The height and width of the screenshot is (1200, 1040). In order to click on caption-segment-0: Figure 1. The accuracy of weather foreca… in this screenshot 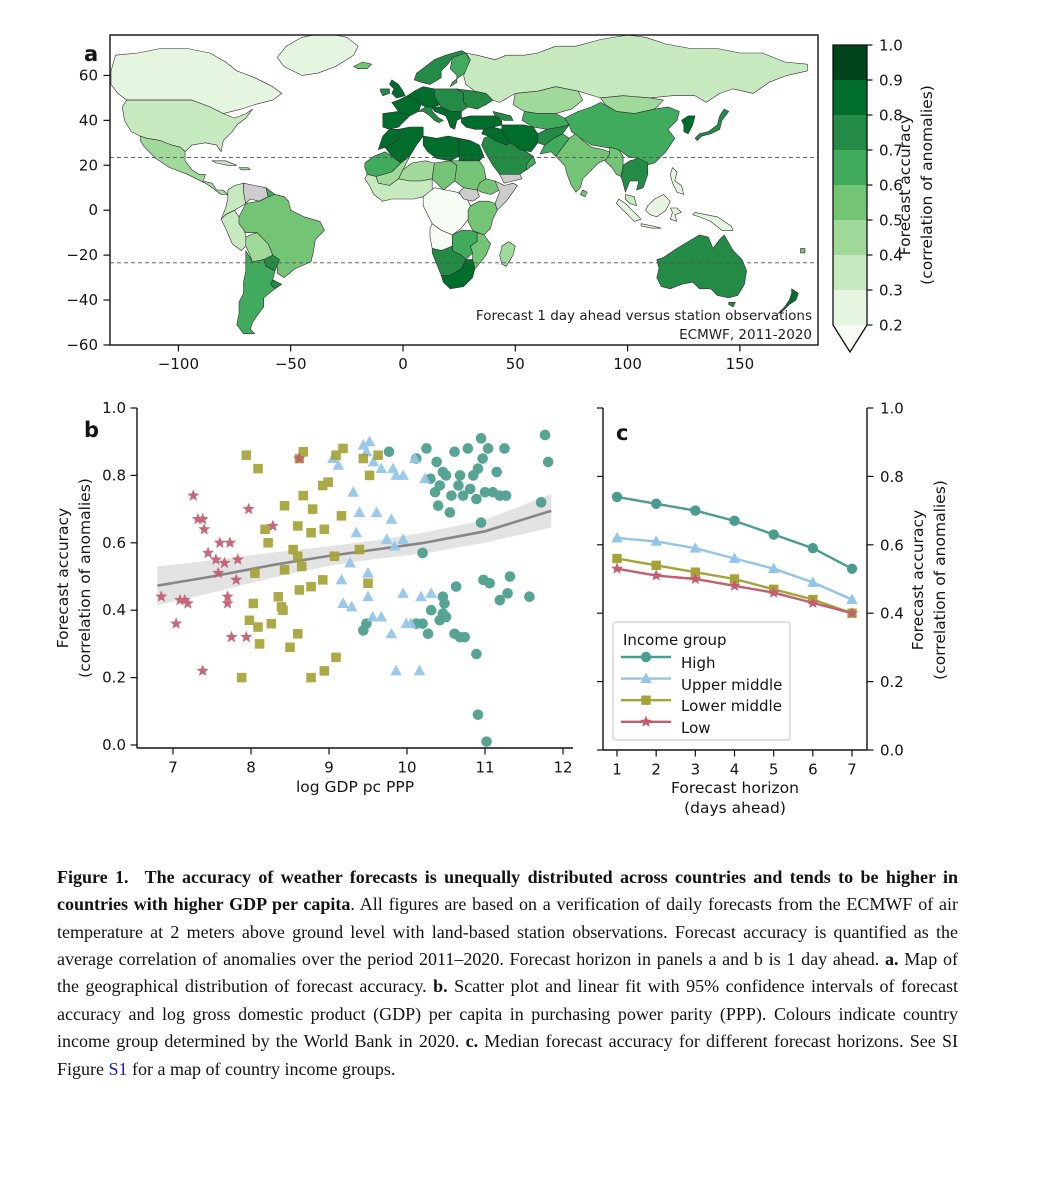, I will do `click(507, 891)`.